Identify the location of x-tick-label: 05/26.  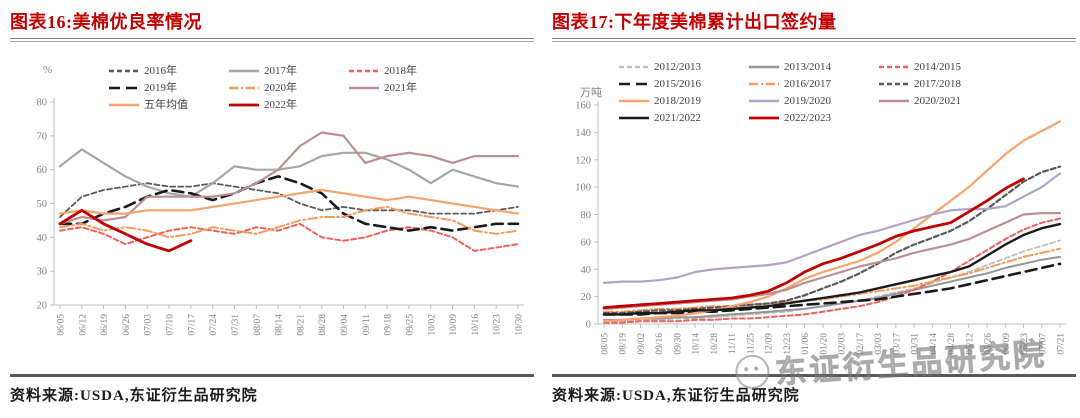
(989, 344).